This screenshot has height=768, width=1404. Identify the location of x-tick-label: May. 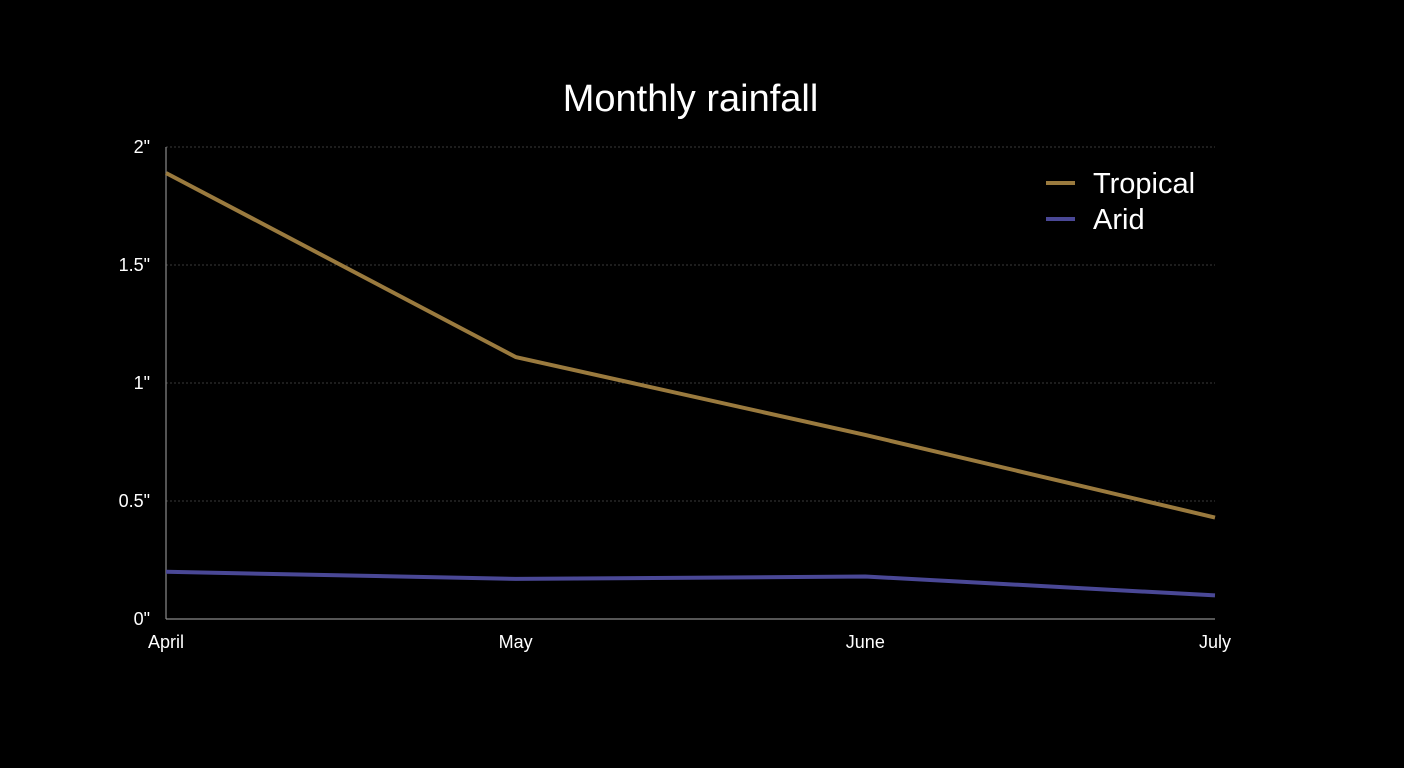
(516, 642).